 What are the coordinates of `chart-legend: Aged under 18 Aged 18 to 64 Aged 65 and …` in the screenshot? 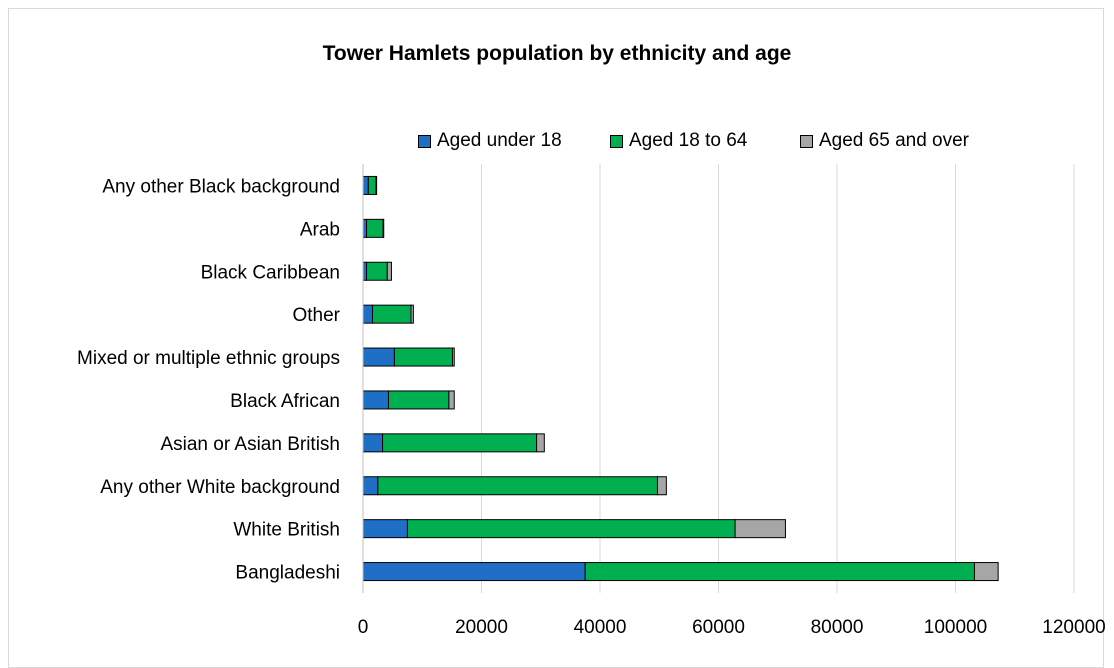 It's located at (557, 143).